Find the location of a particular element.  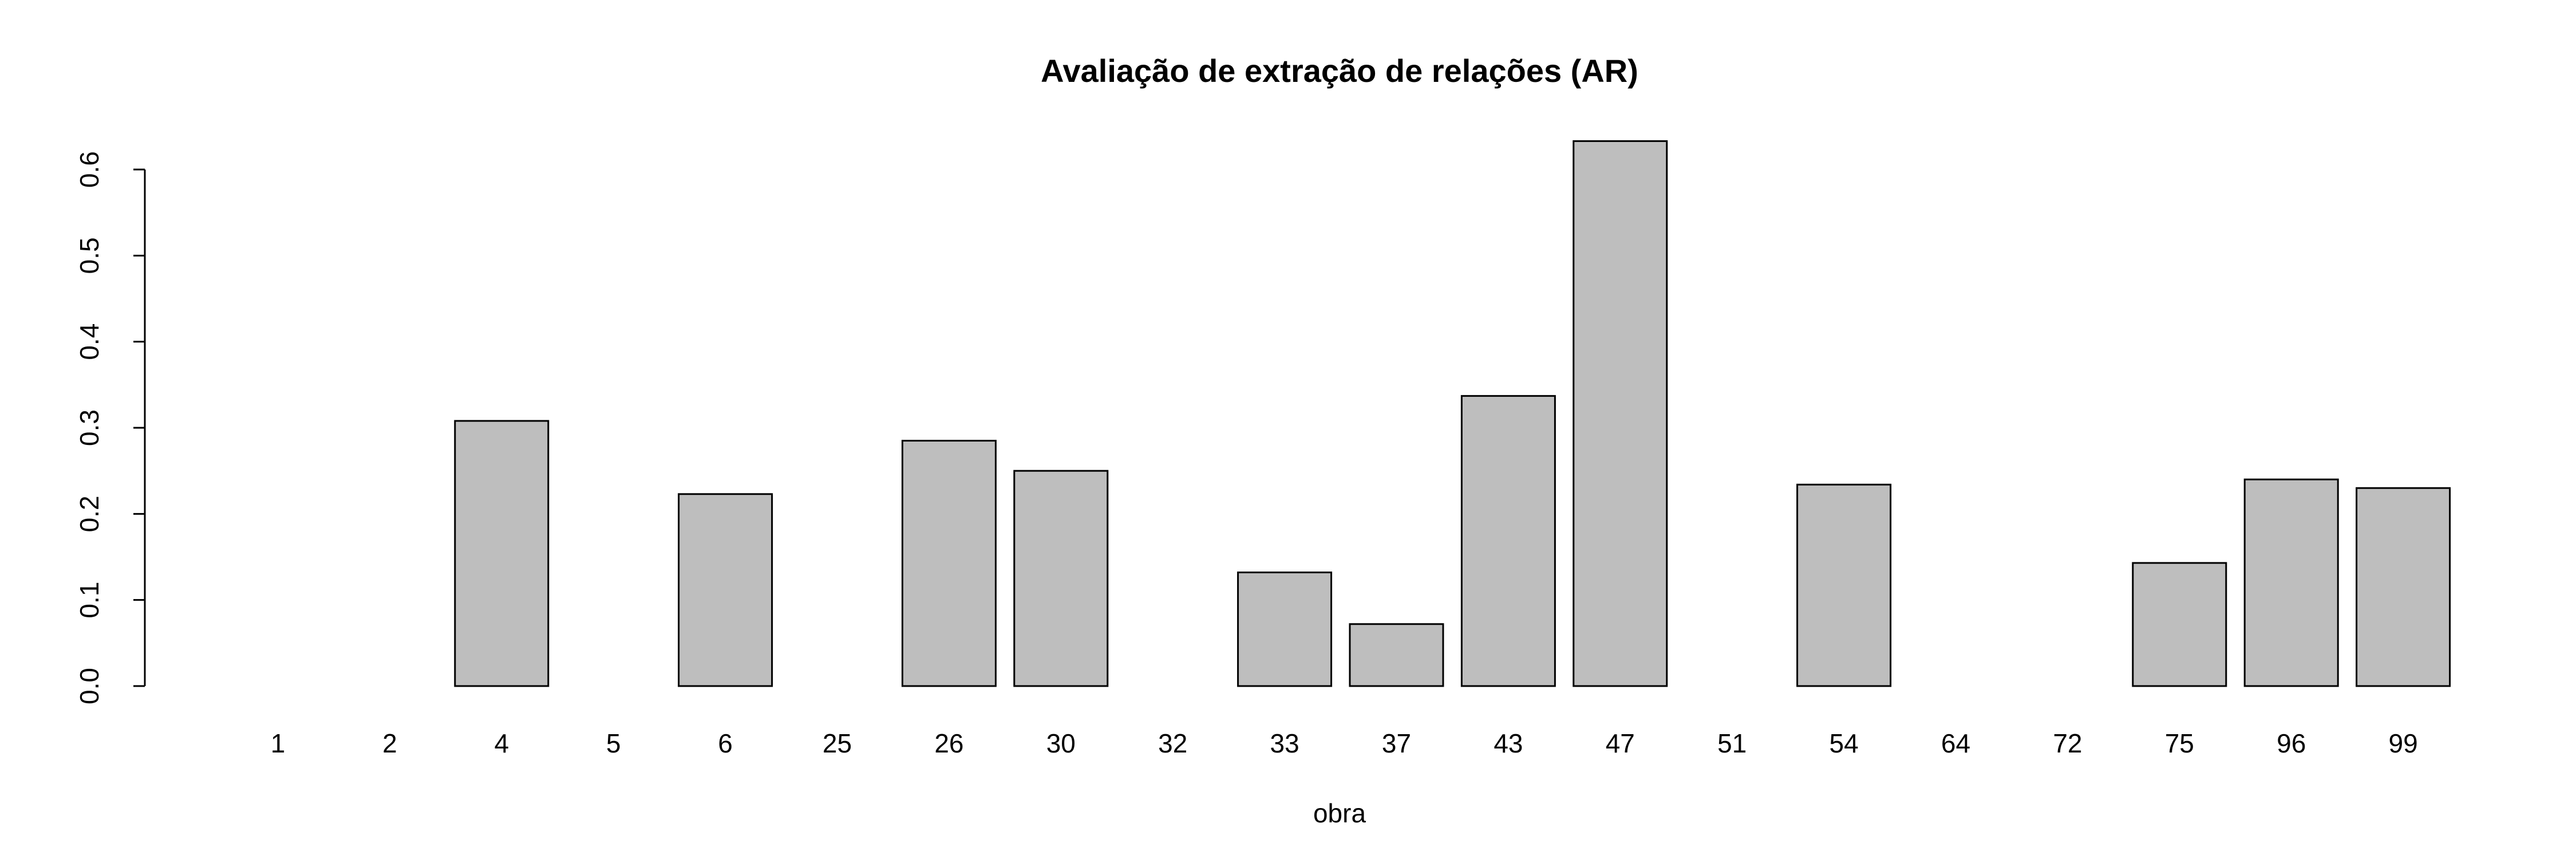

x-tick-label: 64 is located at coordinates (1955, 743).